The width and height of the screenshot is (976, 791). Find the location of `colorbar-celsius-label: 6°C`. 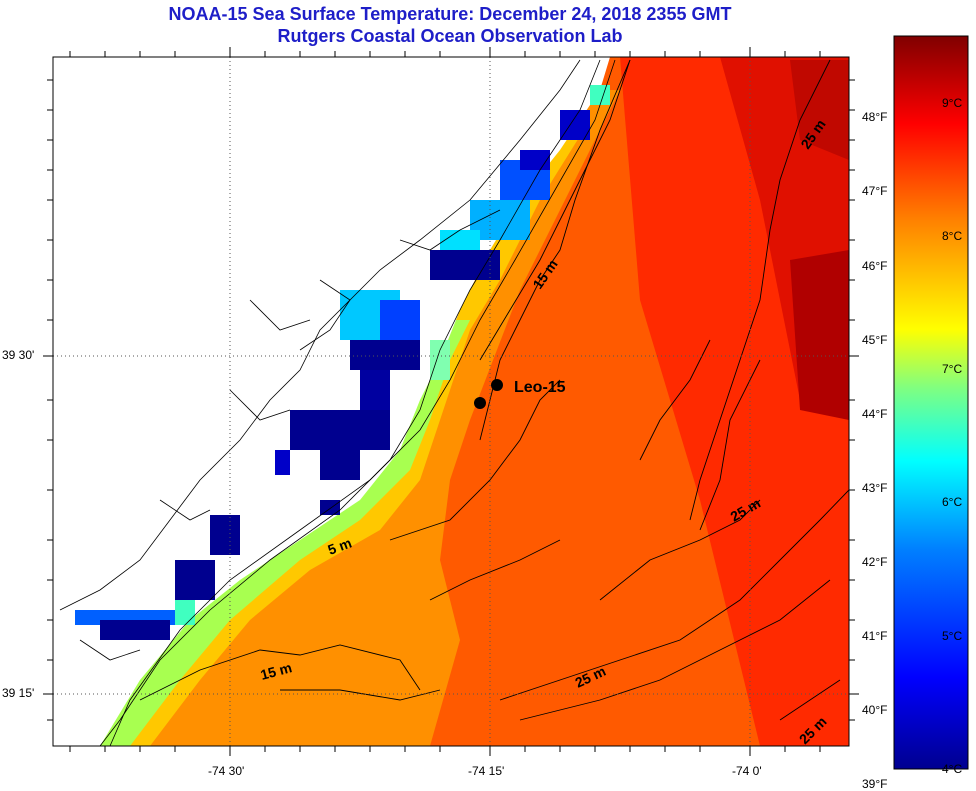

colorbar-celsius-label: 6°C is located at coordinates (952, 502).